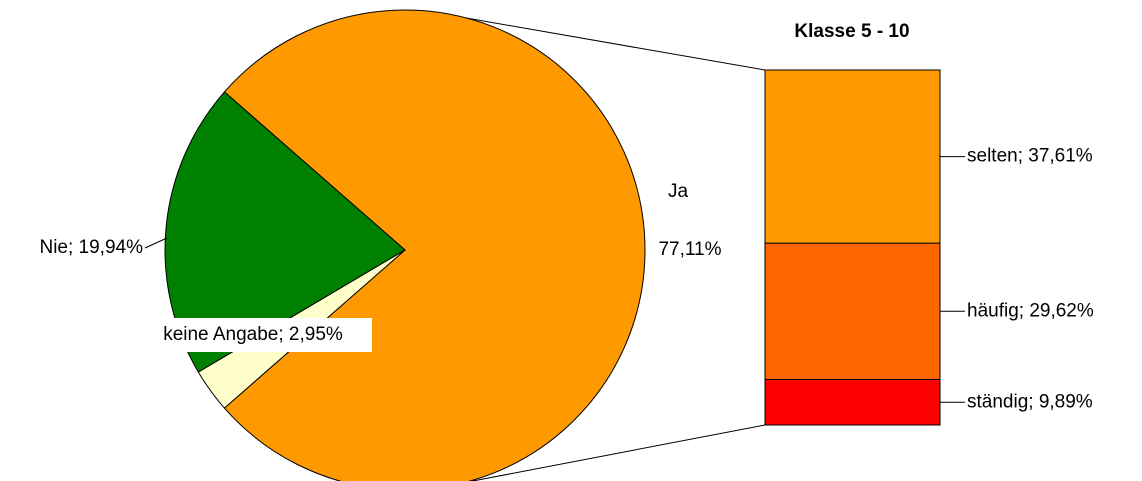 This screenshot has height=481, width=1142. What do you see at coordinates (156, 243) in the screenshot?
I see `label-leader` at bounding box center [156, 243].